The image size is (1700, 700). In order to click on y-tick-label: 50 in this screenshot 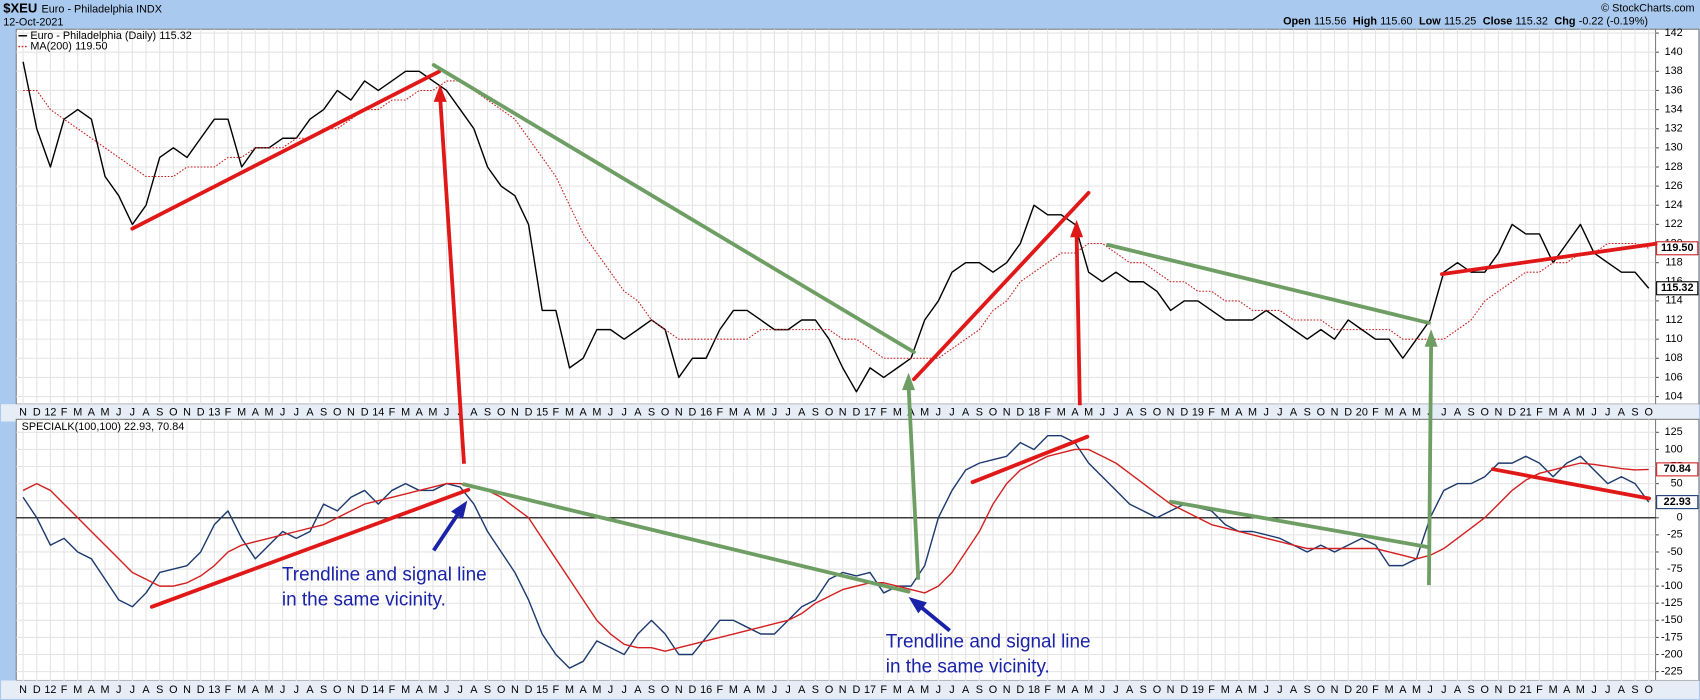, I will do `click(1677, 483)`.